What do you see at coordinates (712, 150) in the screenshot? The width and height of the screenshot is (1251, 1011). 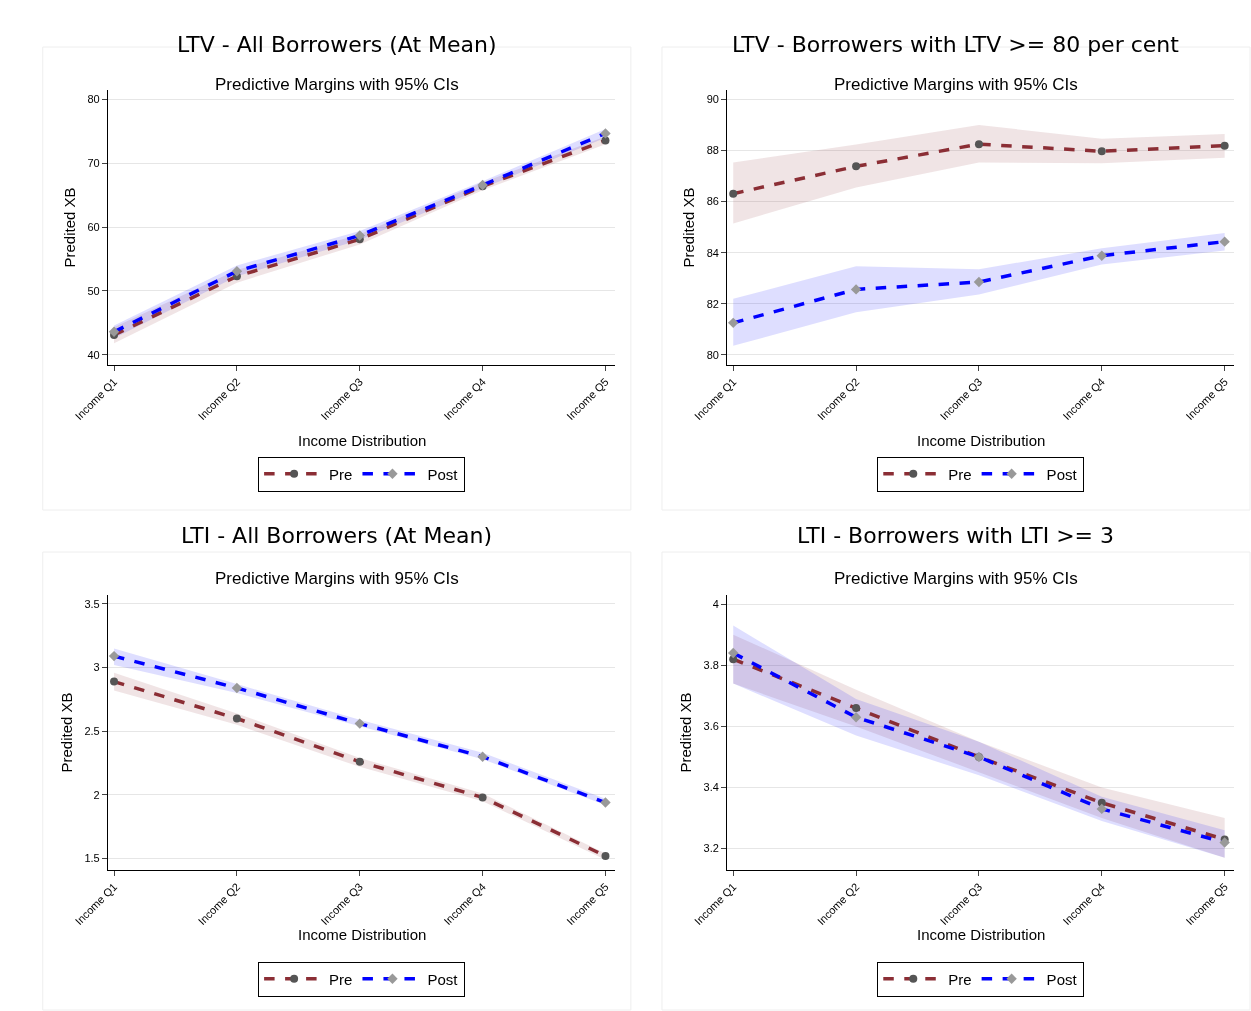 I see `y-tick-label: 88` at bounding box center [712, 150].